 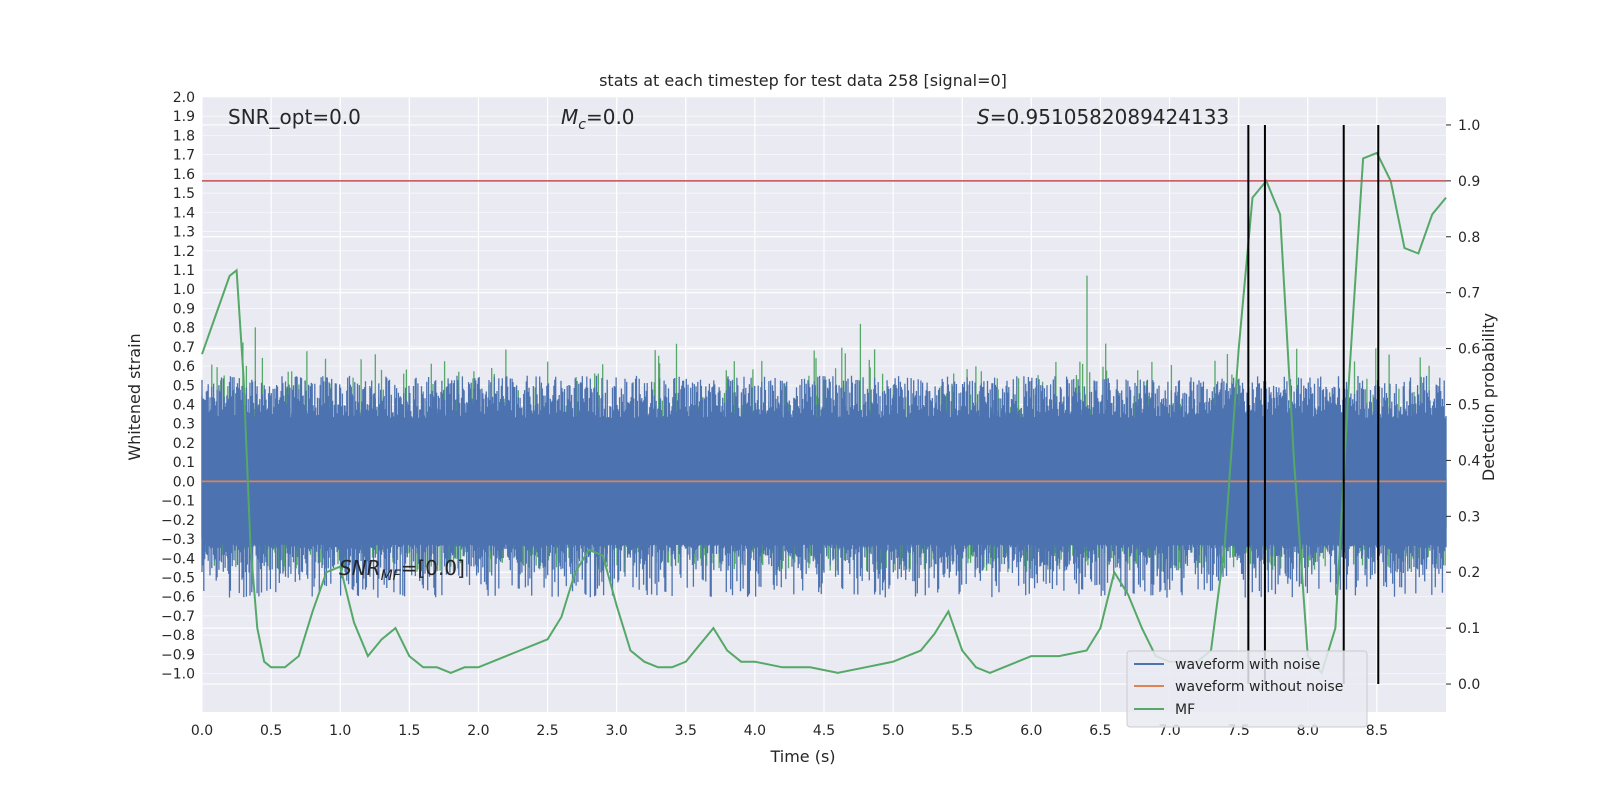 I want to click on y-left-tick-label: 0.1, so click(x=184, y=463).